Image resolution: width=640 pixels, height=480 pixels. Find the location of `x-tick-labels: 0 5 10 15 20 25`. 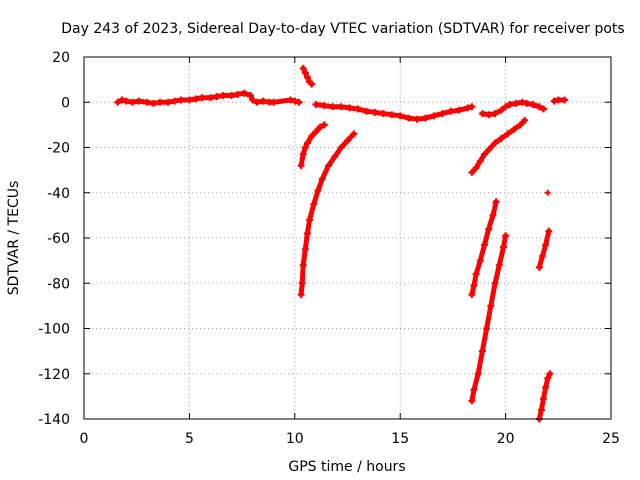

x-tick-labels: 0 5 10 15 20 25 is located at coordinates (350, 439).